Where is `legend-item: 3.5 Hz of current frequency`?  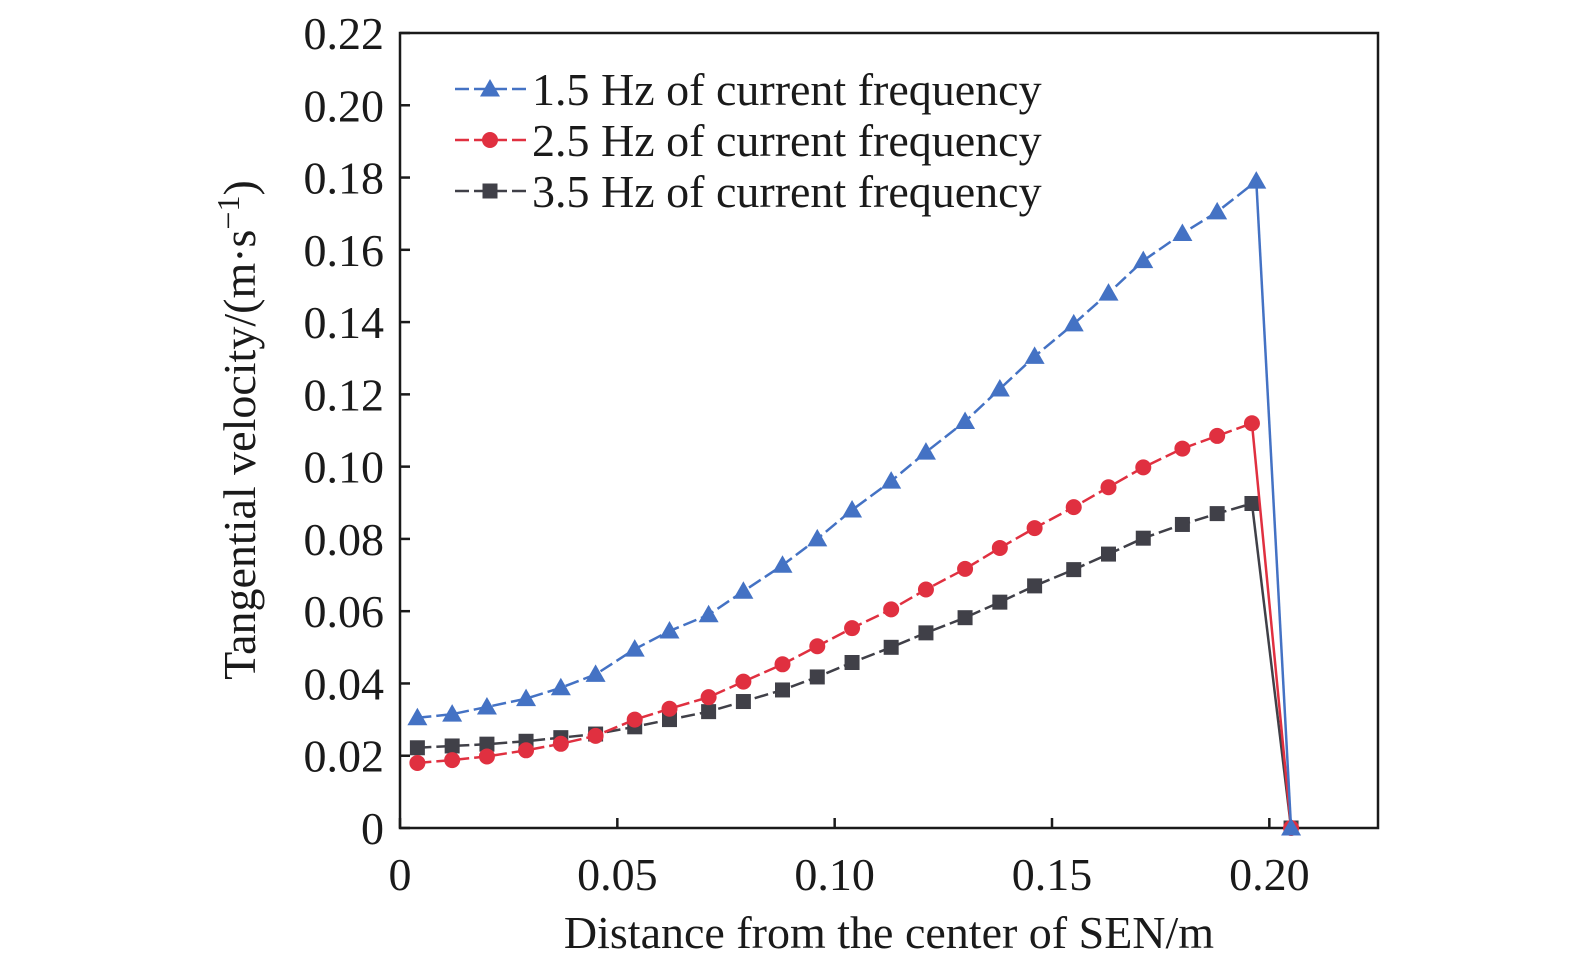 legend-item: 3.5 Hz of current frequency is located at coordinates (748, 191).